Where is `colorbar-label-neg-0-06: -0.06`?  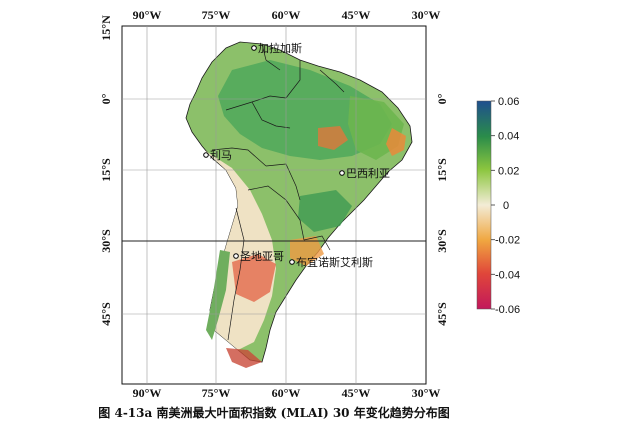
colorbar-label-neg-0-06: -0.06 is located at coordinates (507, 310).